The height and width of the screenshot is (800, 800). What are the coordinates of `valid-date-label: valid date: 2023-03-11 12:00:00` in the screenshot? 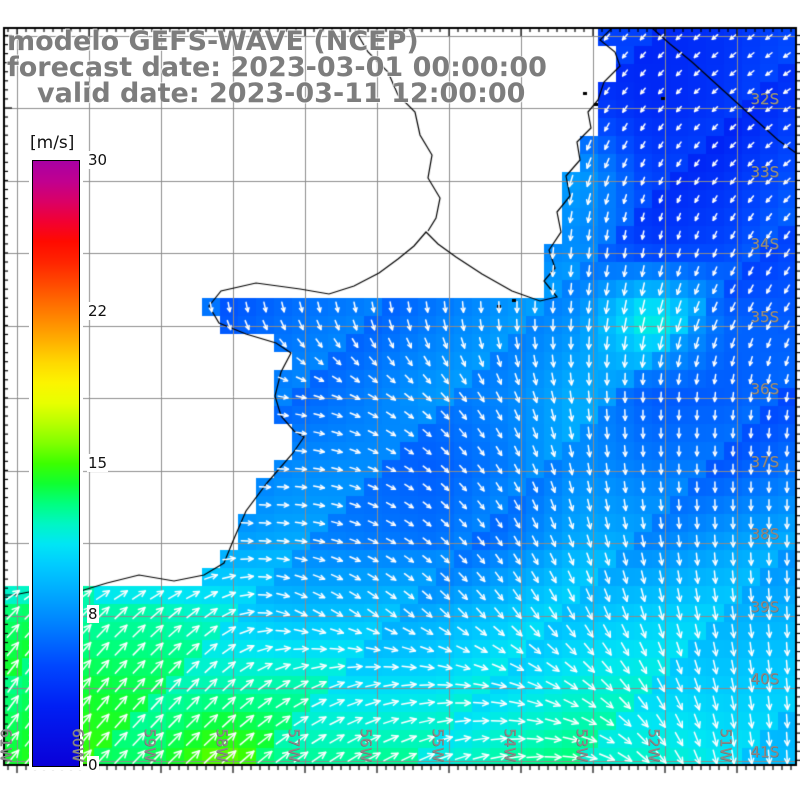 It's located at (281, 93).